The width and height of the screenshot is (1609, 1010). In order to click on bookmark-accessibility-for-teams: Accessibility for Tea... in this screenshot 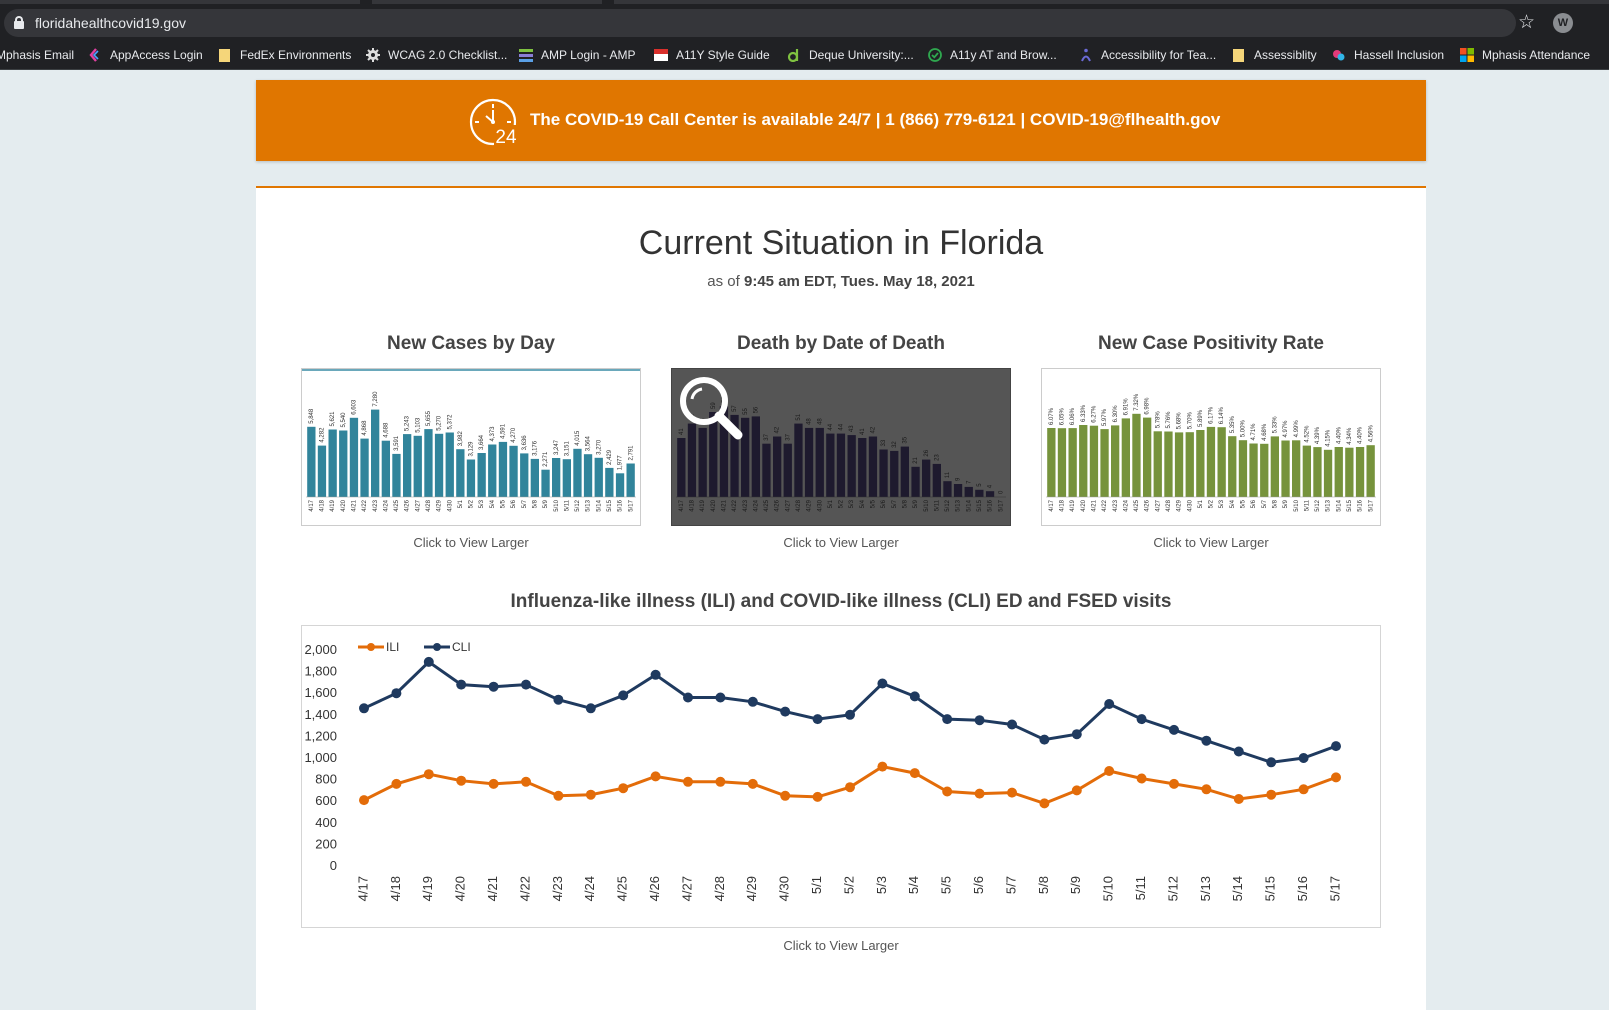, I will do `click(1147, 55)`.